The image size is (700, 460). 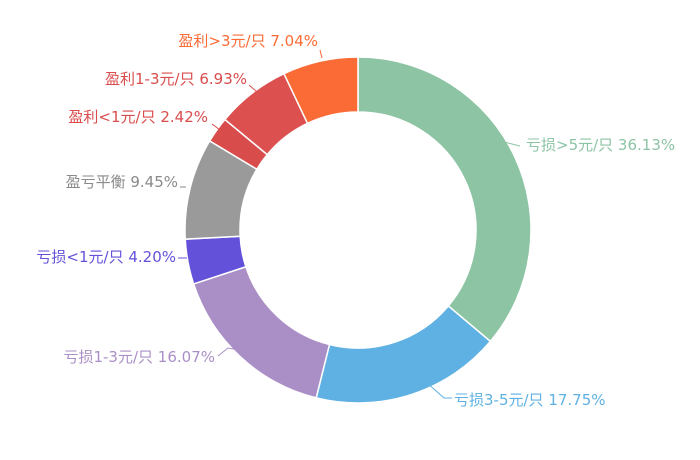 I want to click on slice-label-2: 亏损1-3元/只 16.07%, so click(x=139, y=357).